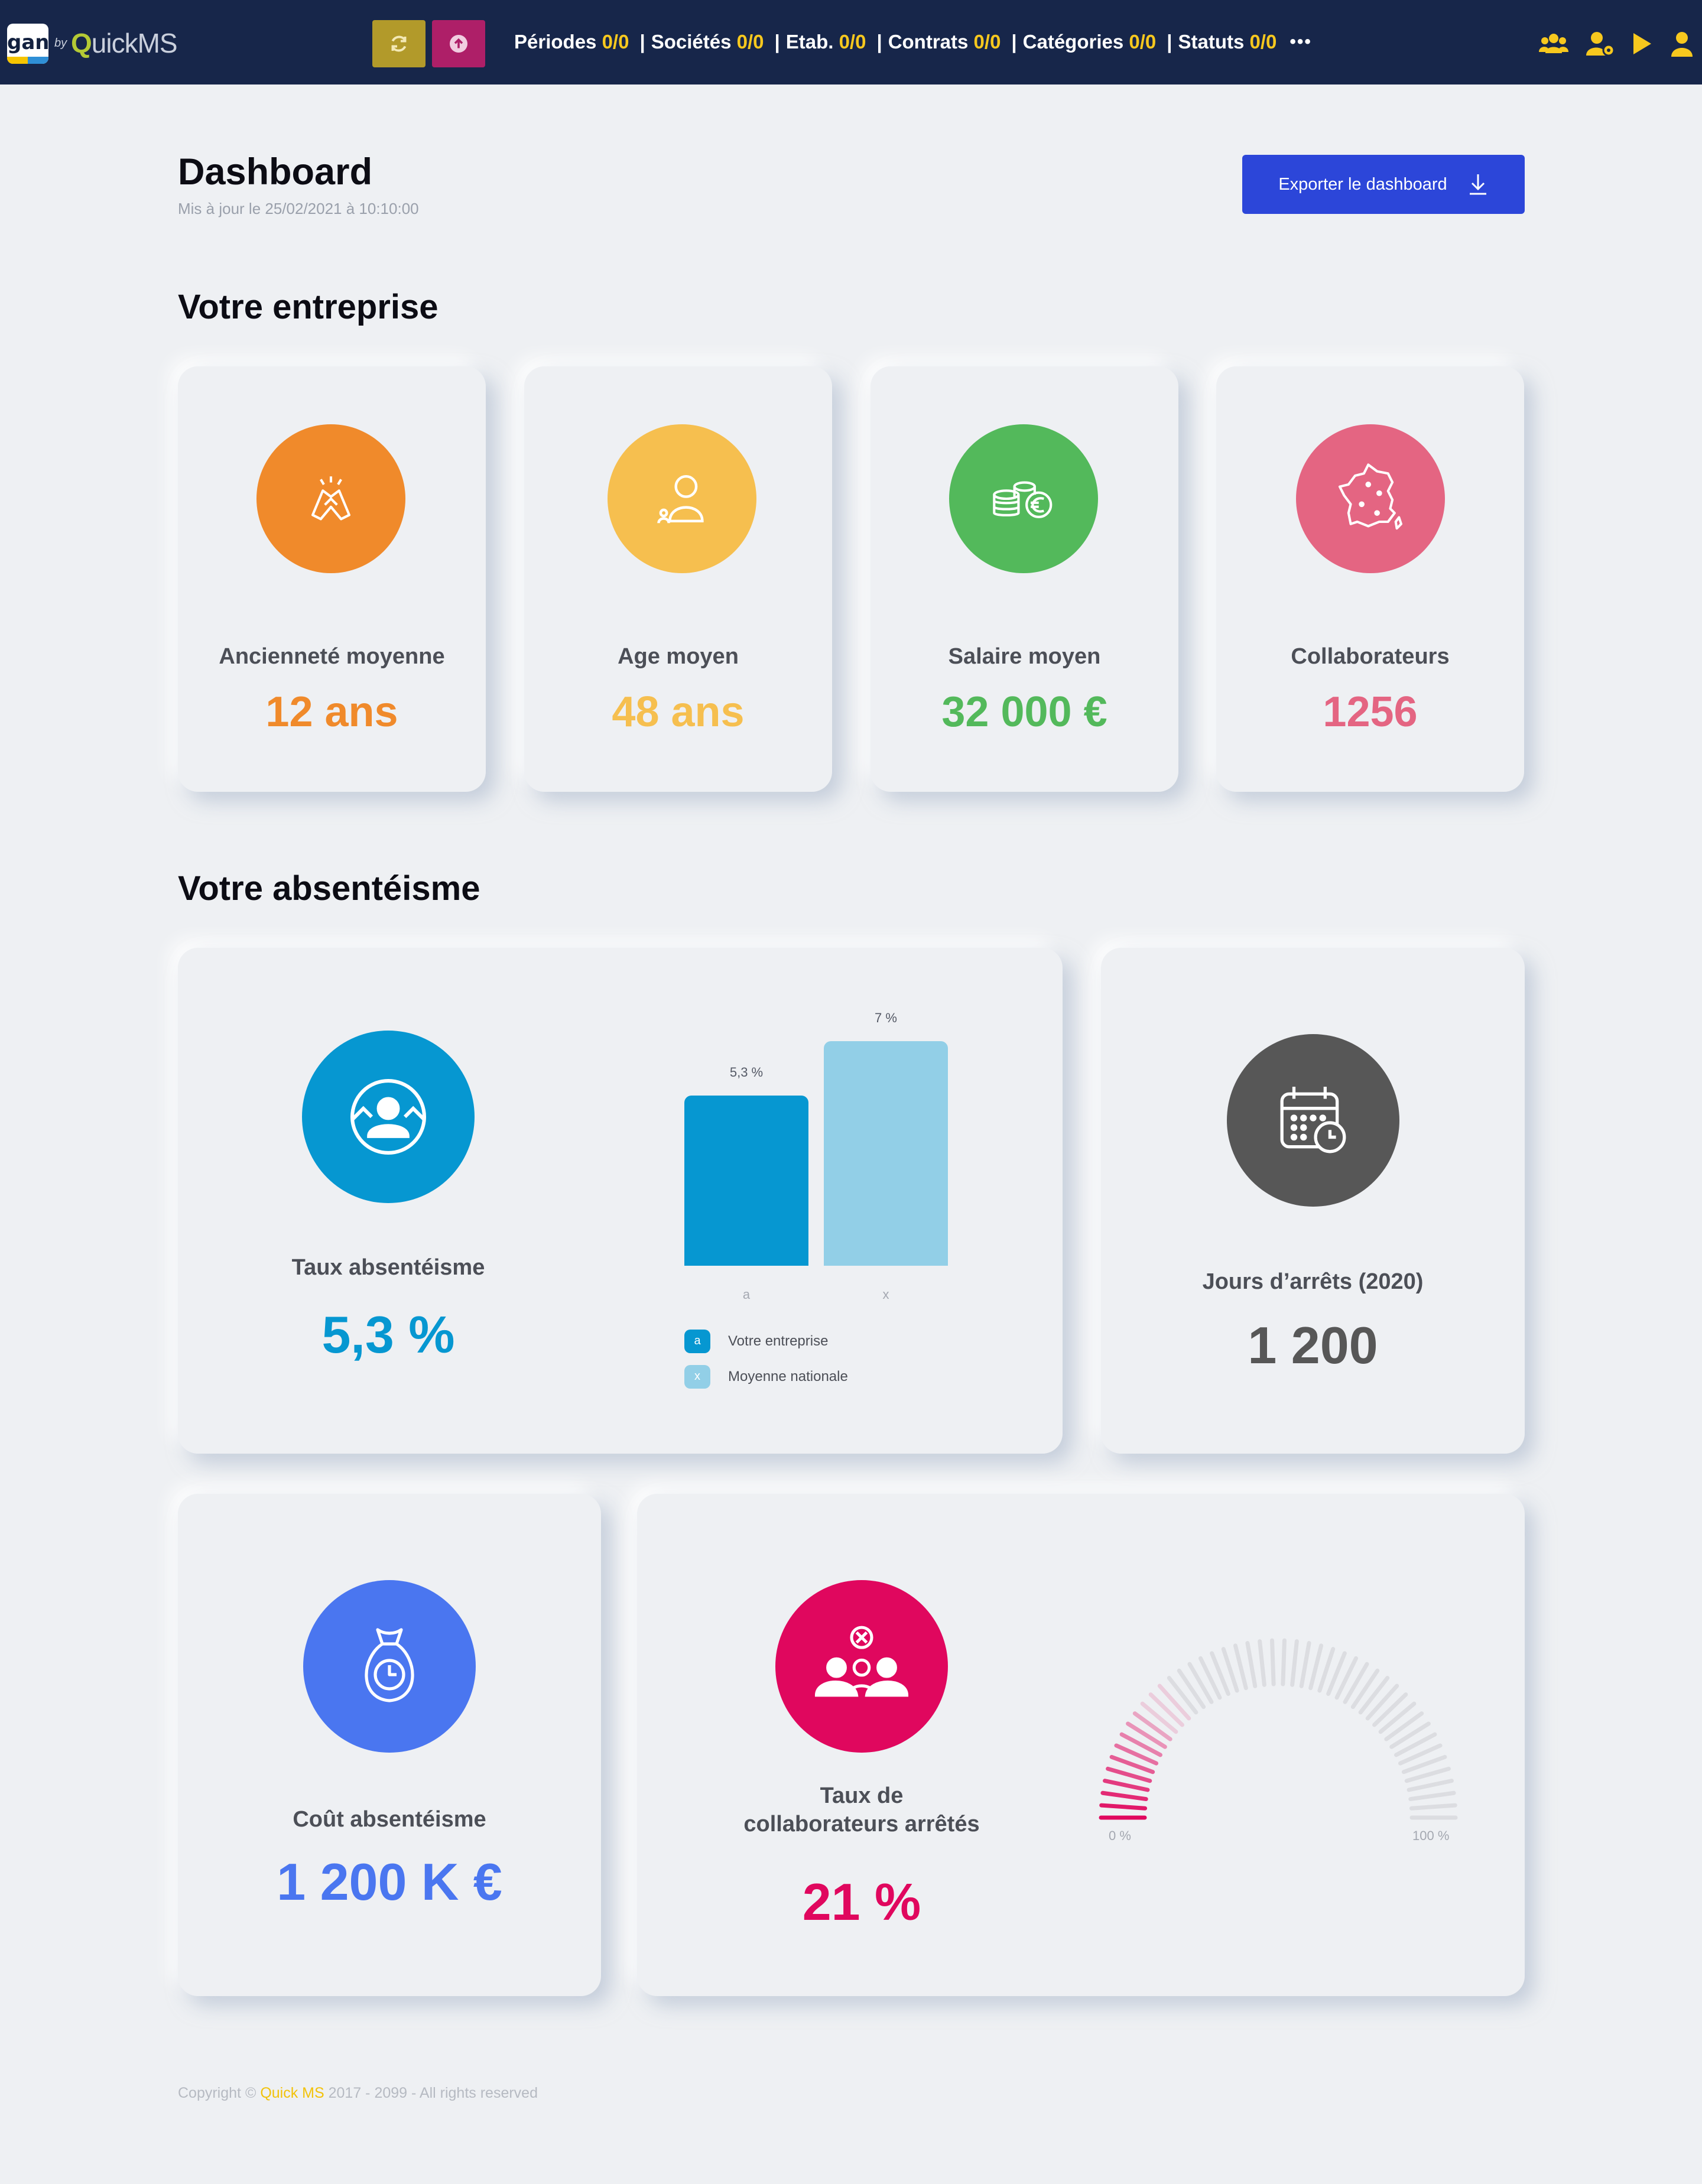 This screenshot has width=1702, height=2184. What do you see at coordinates (1090, 42) in the screenshot?
I see `filter-categories: Catégories 0/0` at bounding box center [1090, 42].